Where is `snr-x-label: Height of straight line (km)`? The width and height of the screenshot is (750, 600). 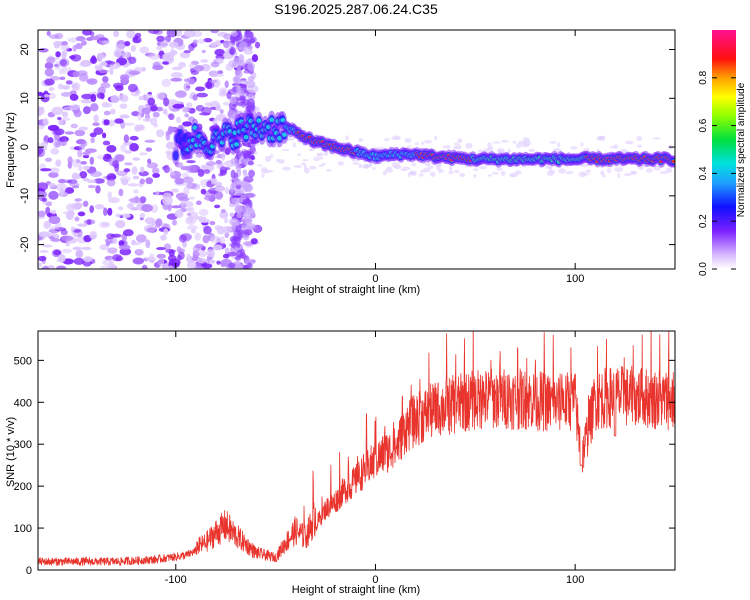
snr-x-label: Height of straight line (km) is located at coordinates (356, 590).